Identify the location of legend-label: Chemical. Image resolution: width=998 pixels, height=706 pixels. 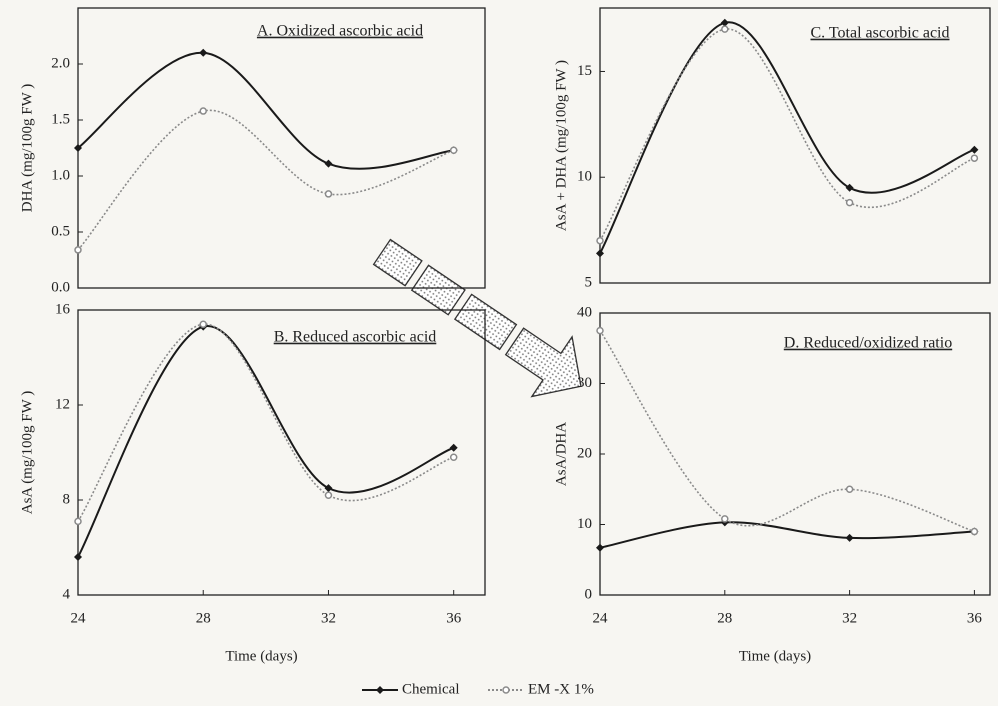
(430, 689).